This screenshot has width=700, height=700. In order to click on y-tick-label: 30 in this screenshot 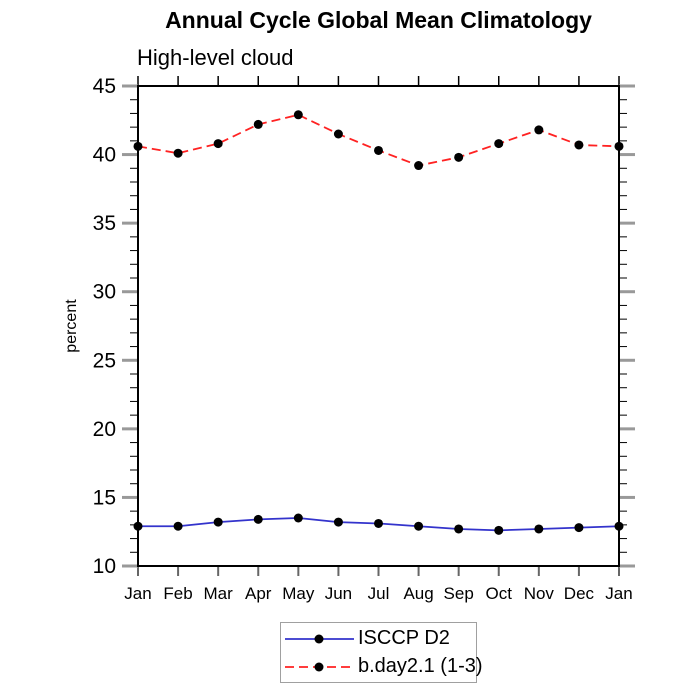, I will do `click(104, 292)`.